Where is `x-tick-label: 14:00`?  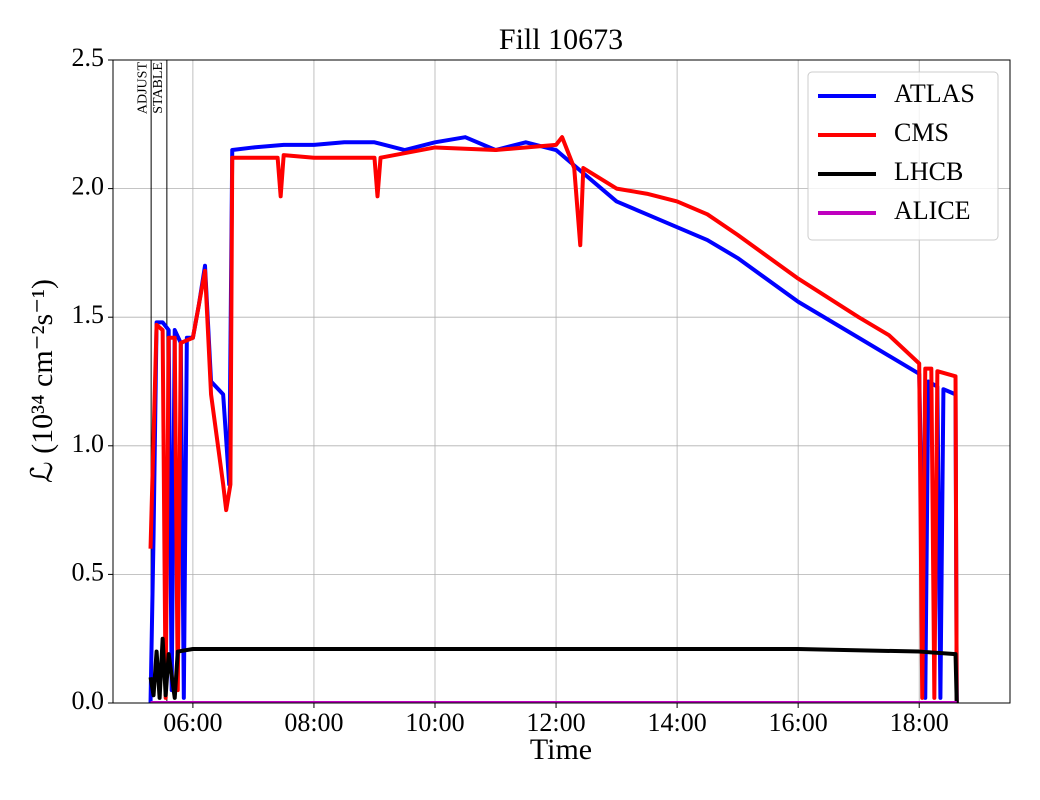
x-tick-label: 14:00 is located at coordinates (676, 722).